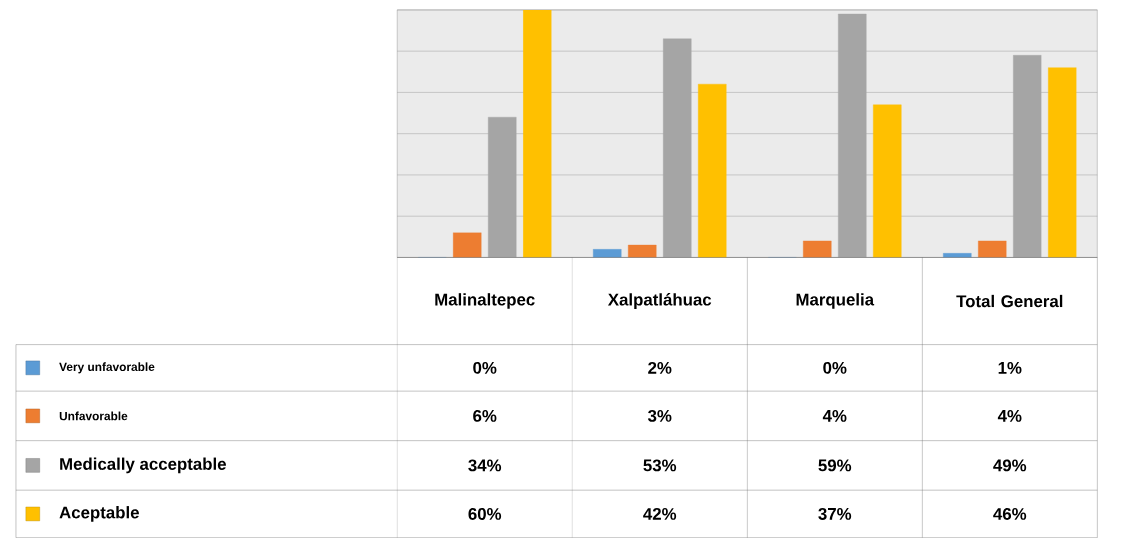 The height and width of the screenshot is (538, 1127). Describe the element at coordinates (485, 301) in the screenshot. I see `x-tick-label: Malinaltepec` at that location.